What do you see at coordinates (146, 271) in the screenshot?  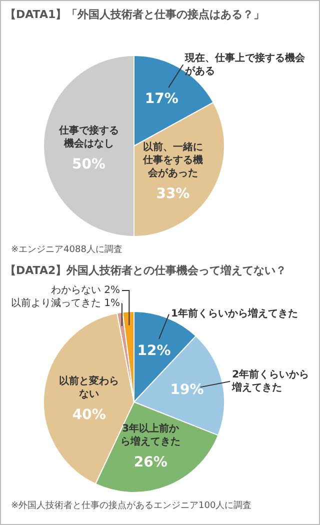 I see `chart-title: 【DATA2】外国人技術者との仕事機会って増えてない？` at bounding box center [146, 271].